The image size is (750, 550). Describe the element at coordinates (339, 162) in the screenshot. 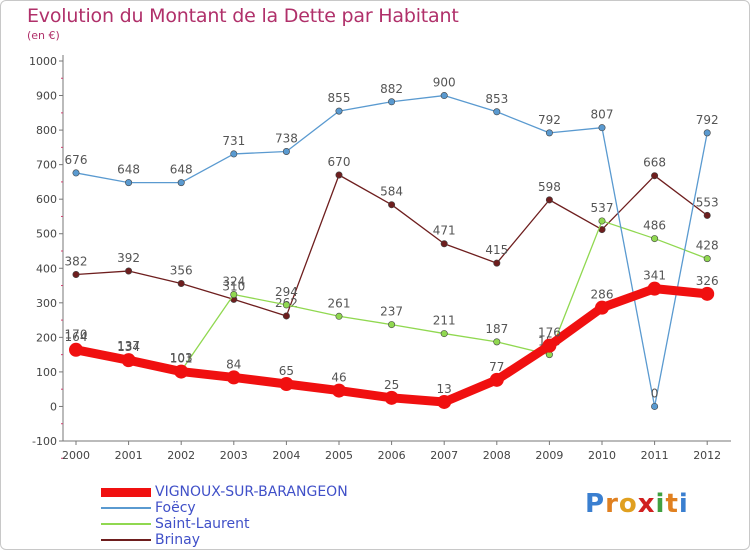

I see `data-label: 670` at that location.